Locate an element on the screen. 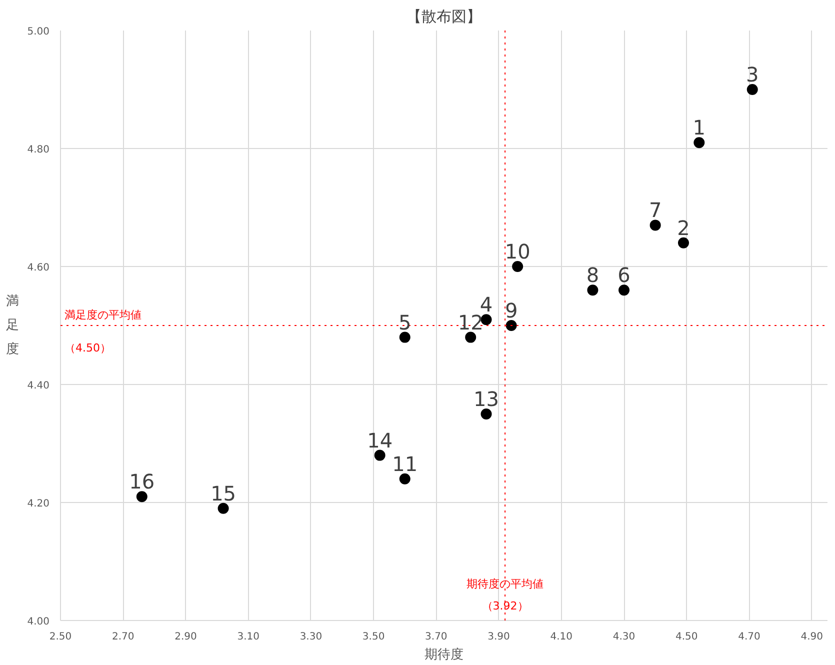 The width and height of the screenshot is (835, 665). annotation: 3 is located at coordinates (752, 74).